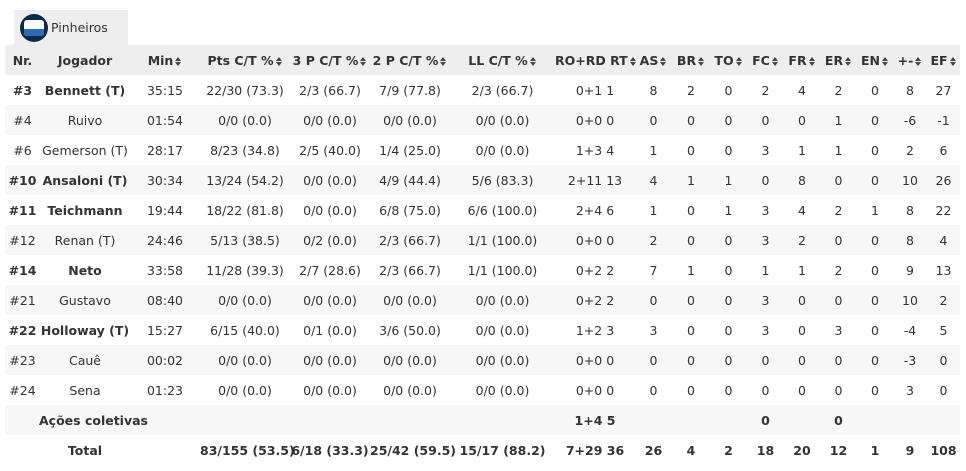 The width and height of the screenshot is (966, 471). What do you see at coordinates (802, 60) in the screenshot?
I see `column-header: FR` at bounding box center [802, 60].